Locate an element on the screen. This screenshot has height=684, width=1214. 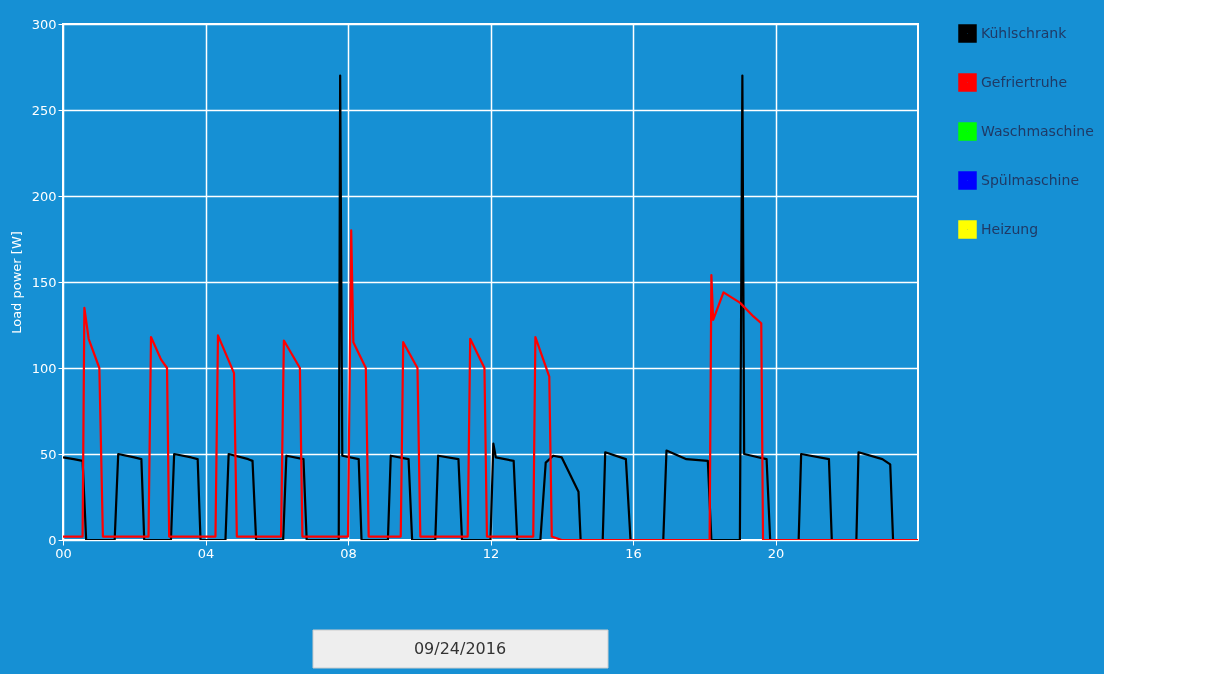
y-tick-label: 100 is located at coordinates (44, 368).